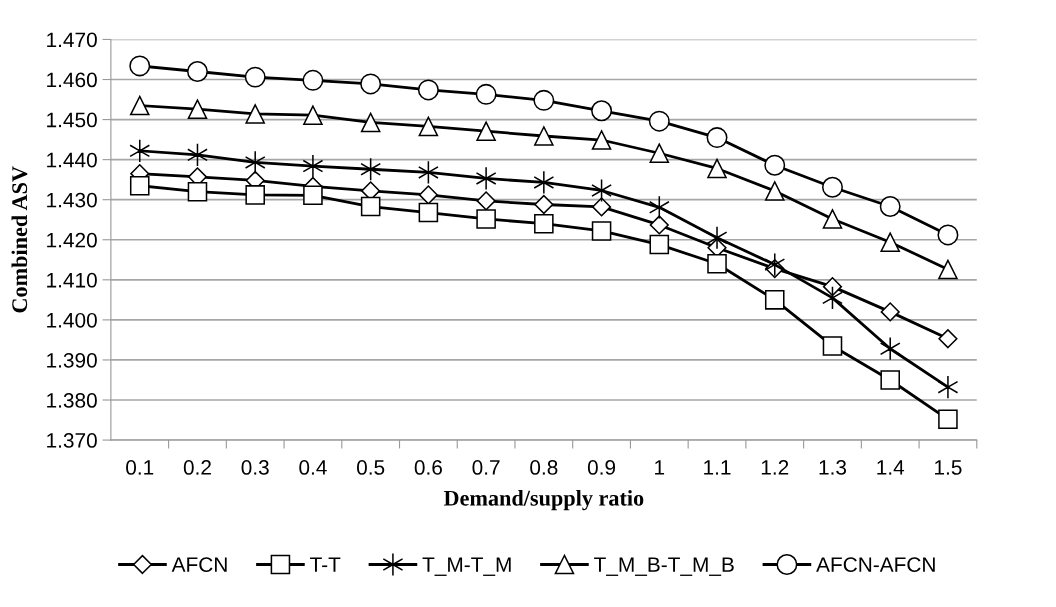 This screenshot has height=607, width=1056. Describe the element at coordinates (72, 160) in the screenshot. I see `y-tick-label: 1.440` at that location.